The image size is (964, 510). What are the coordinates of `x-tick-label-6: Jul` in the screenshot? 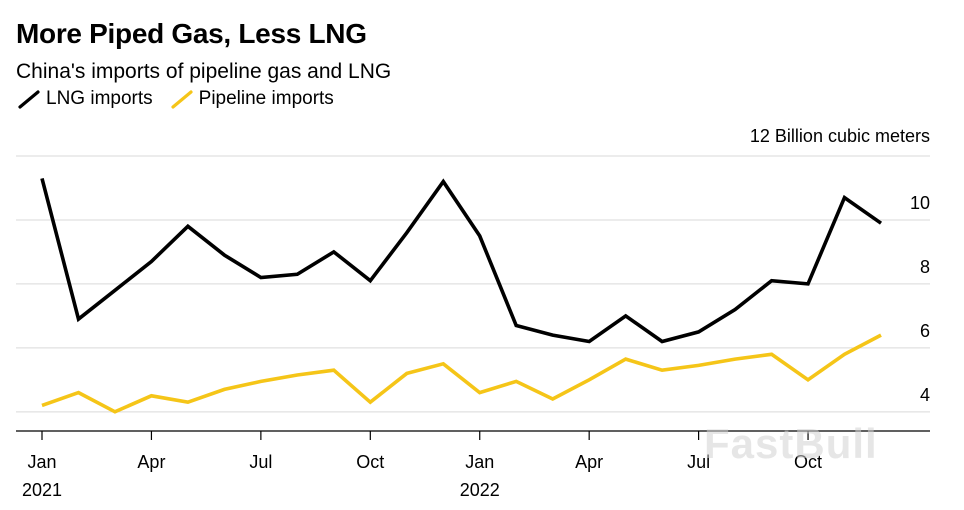 It's located at (698, 462).